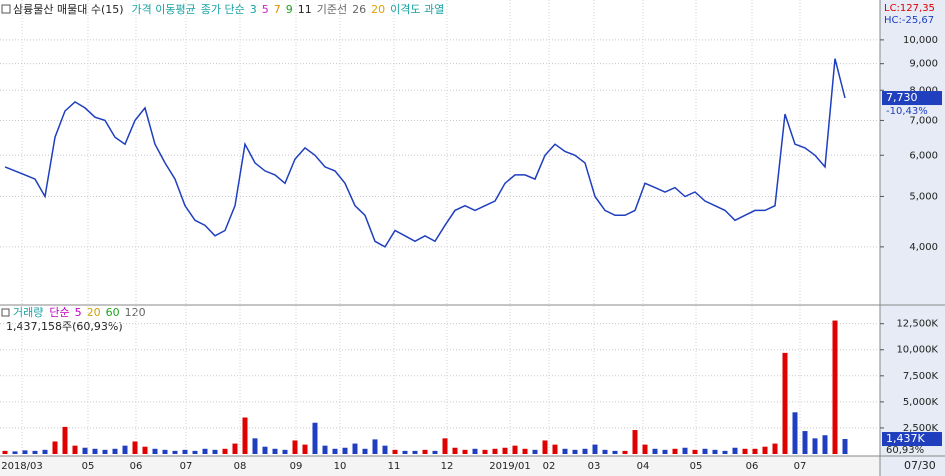 This screenshot has height=476, width=945. Describe the element at coordinates (253, 9) in the screenshot. I see `legend-entry: 3` at that location.